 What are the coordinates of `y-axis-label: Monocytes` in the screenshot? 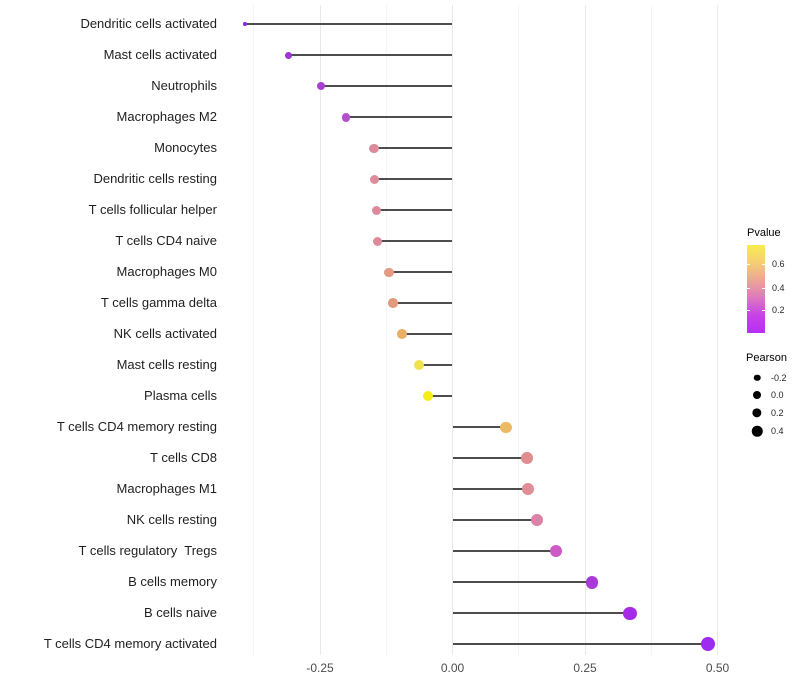 It's located at (185, 148).